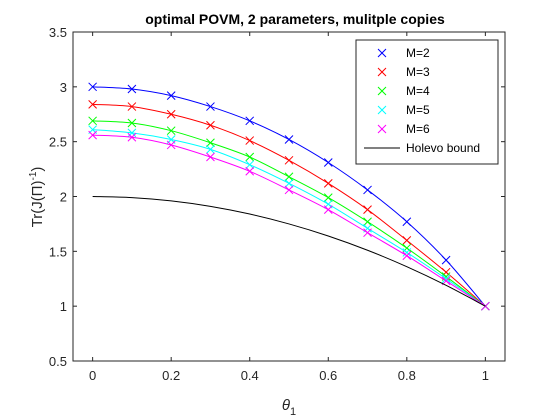  Describe the element at coordinates (171, 375) in the screenshot. I see `x-tick-label-1: 0.2` at that location.